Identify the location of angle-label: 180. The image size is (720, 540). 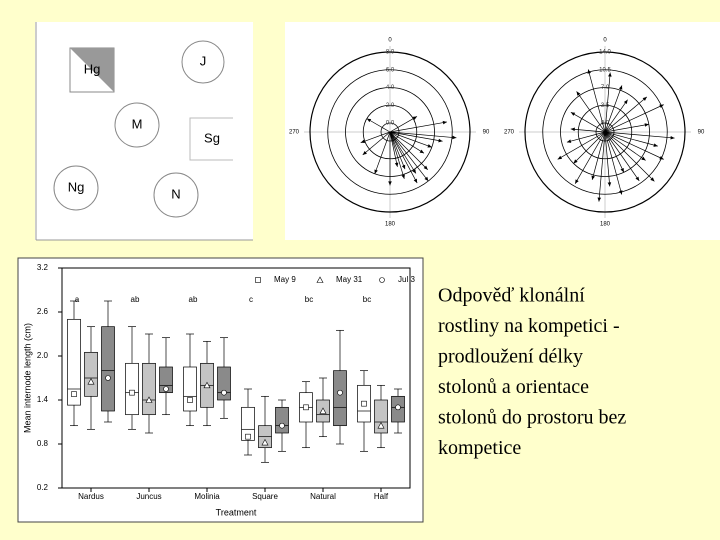
(605, 225).